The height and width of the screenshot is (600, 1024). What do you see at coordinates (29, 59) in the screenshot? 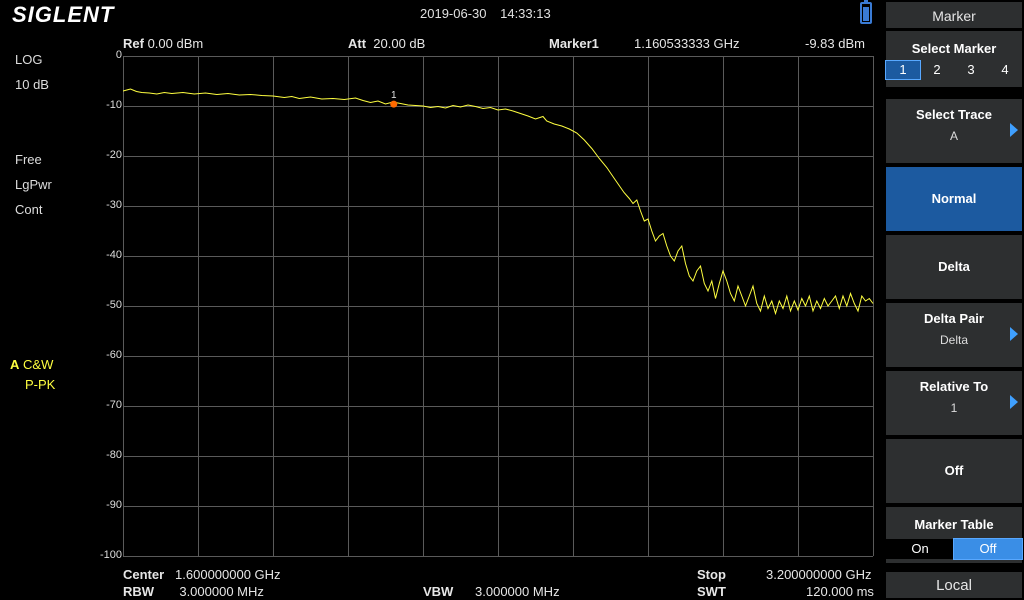
I see `scale-type: LOG` at bounding box center [29, 59].